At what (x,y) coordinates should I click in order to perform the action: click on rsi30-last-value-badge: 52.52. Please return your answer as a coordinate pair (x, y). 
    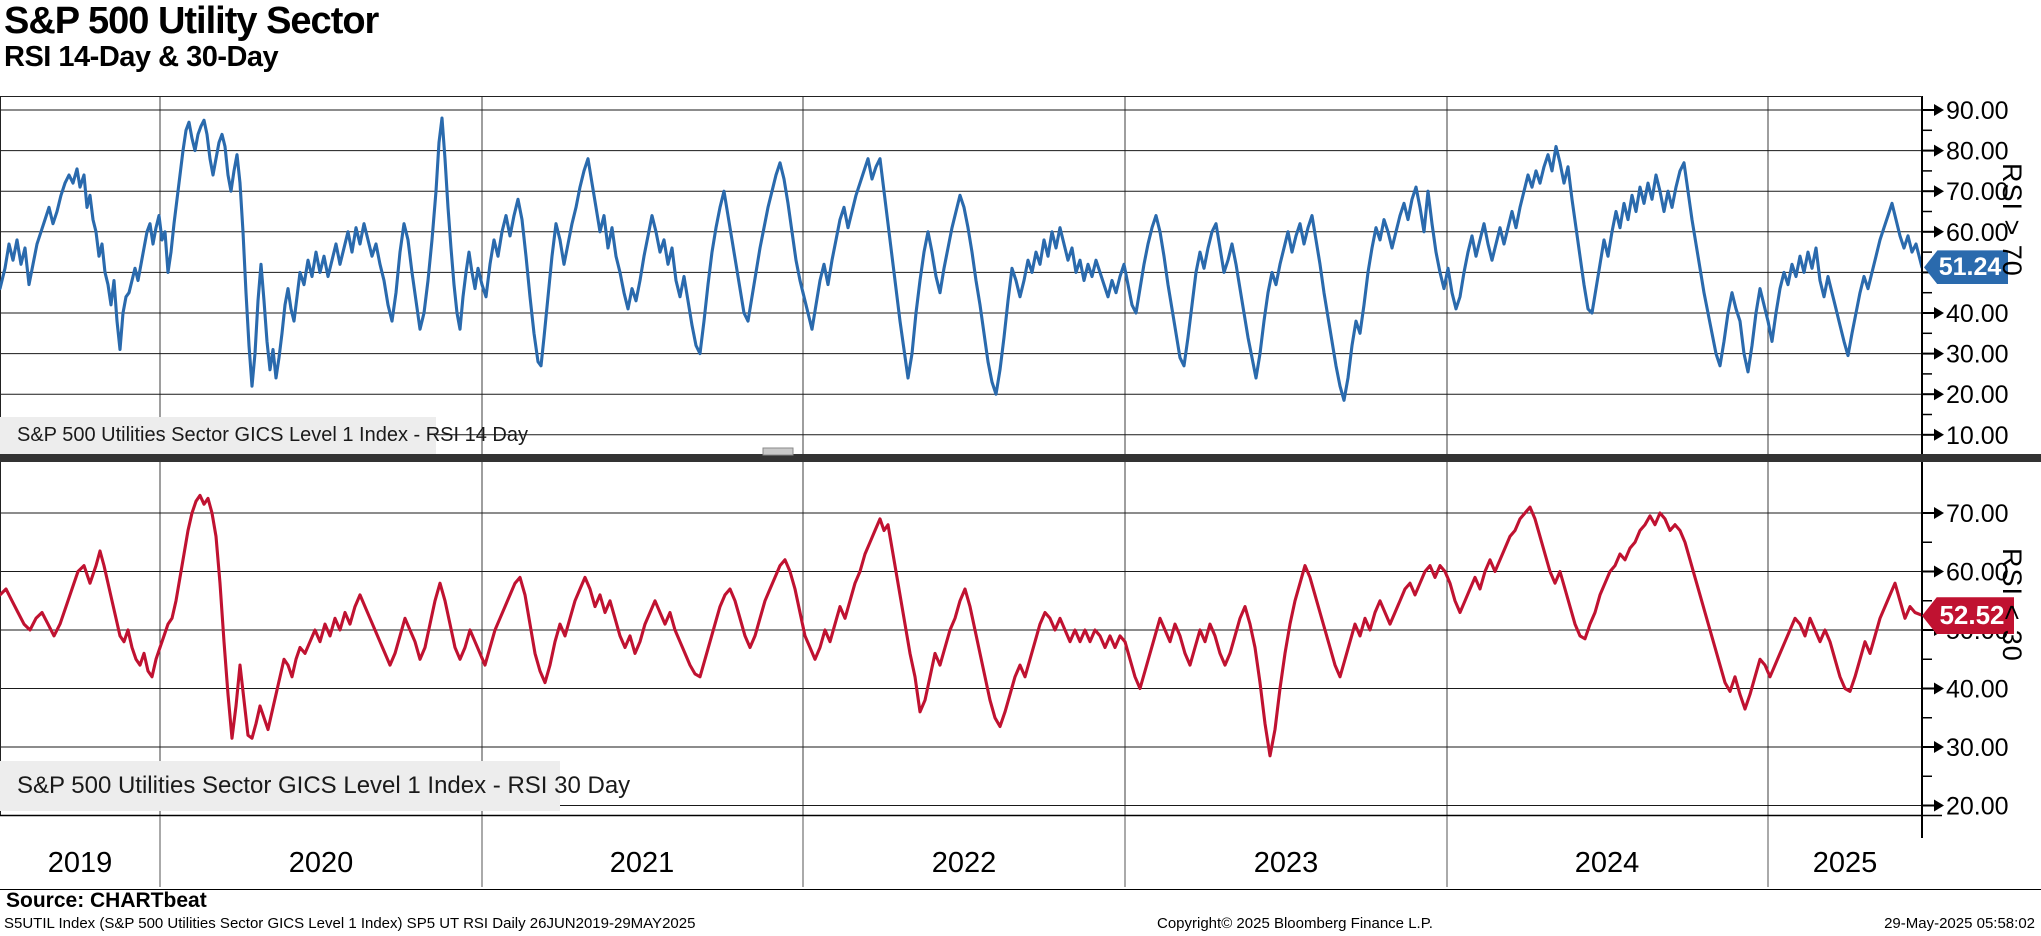
    Looking at the image, I should click on (1968, 616).